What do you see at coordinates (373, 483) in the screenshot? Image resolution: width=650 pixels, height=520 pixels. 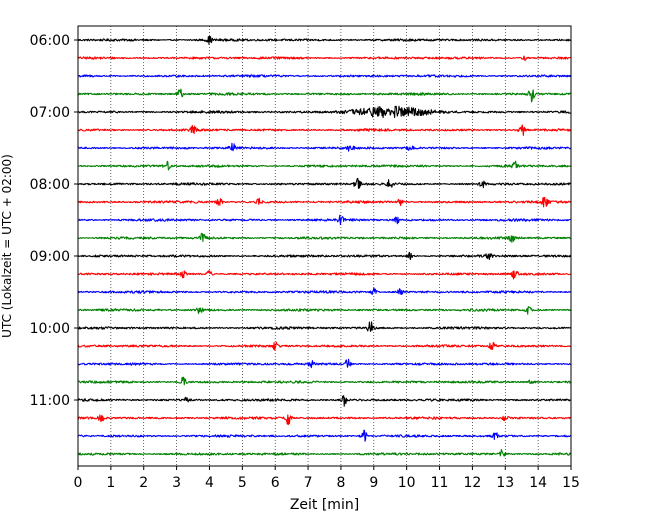 I see `x-tick-label: 9` at bounding box center [373, 483].